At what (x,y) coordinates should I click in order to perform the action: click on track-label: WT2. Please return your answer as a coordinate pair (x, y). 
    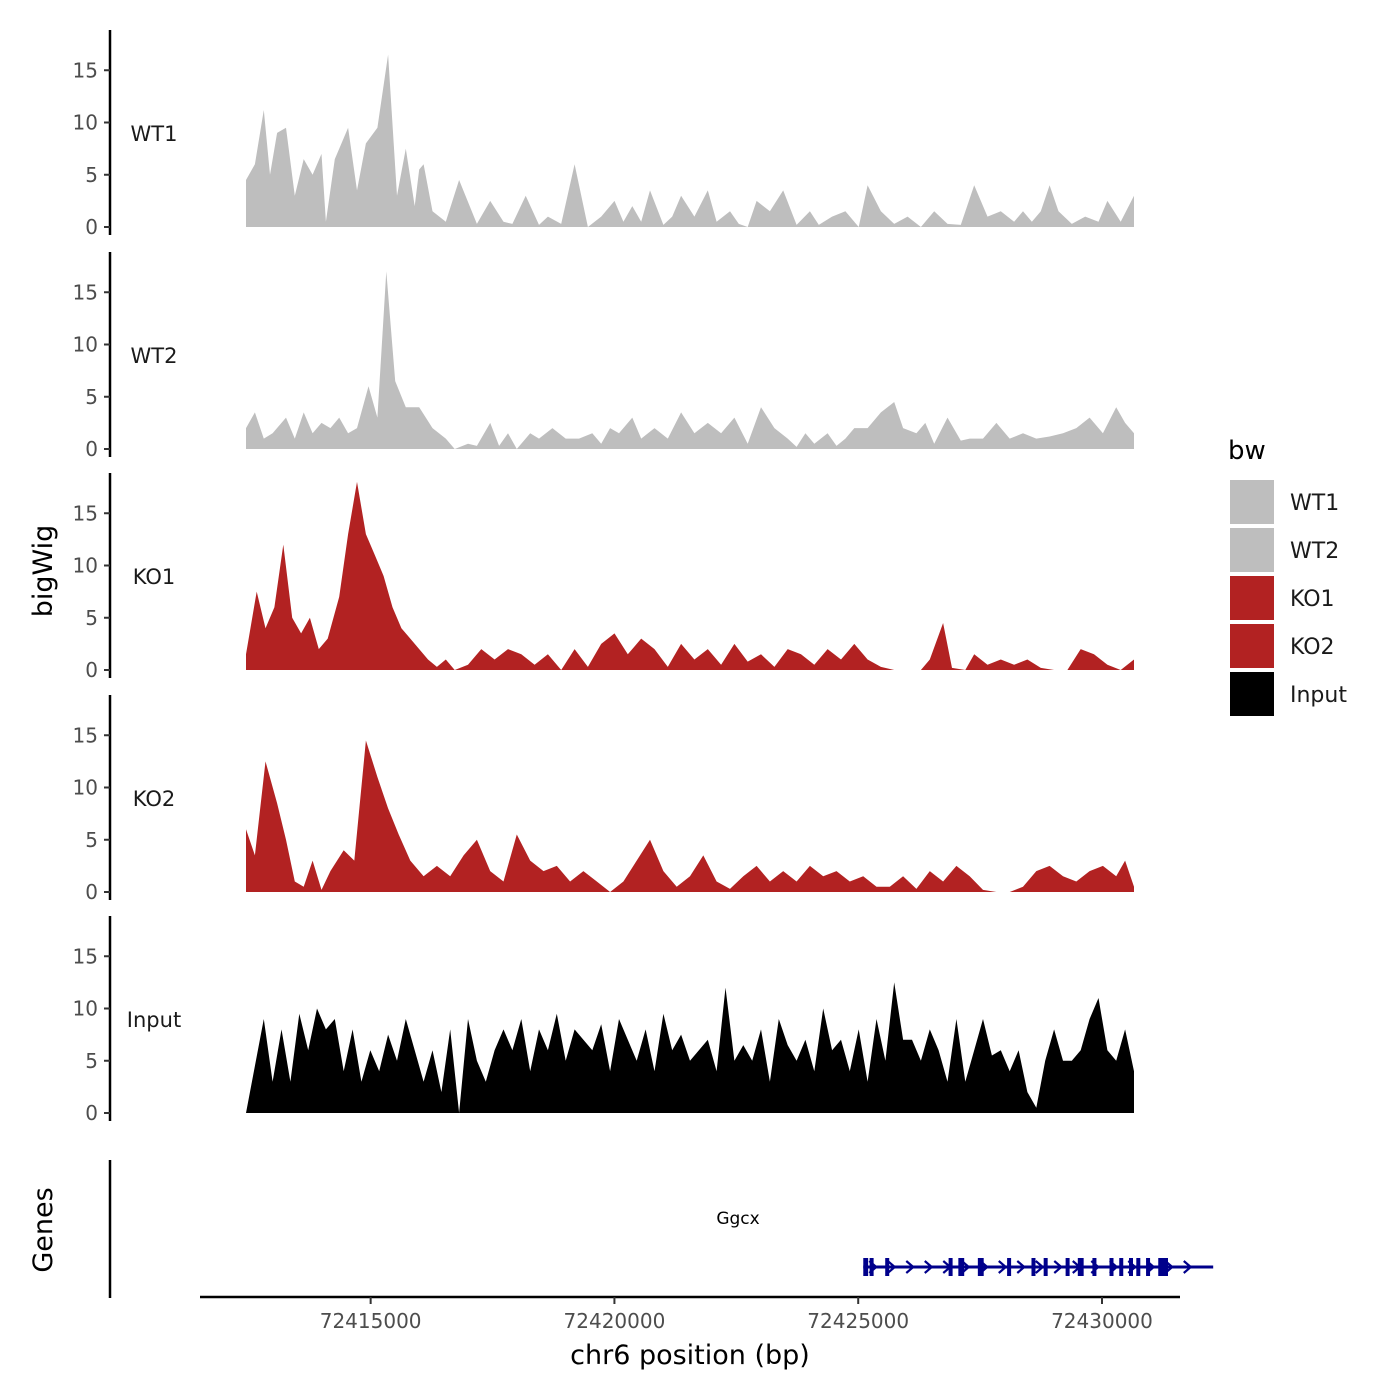
    Looking at the image, I should click on (154, 356).